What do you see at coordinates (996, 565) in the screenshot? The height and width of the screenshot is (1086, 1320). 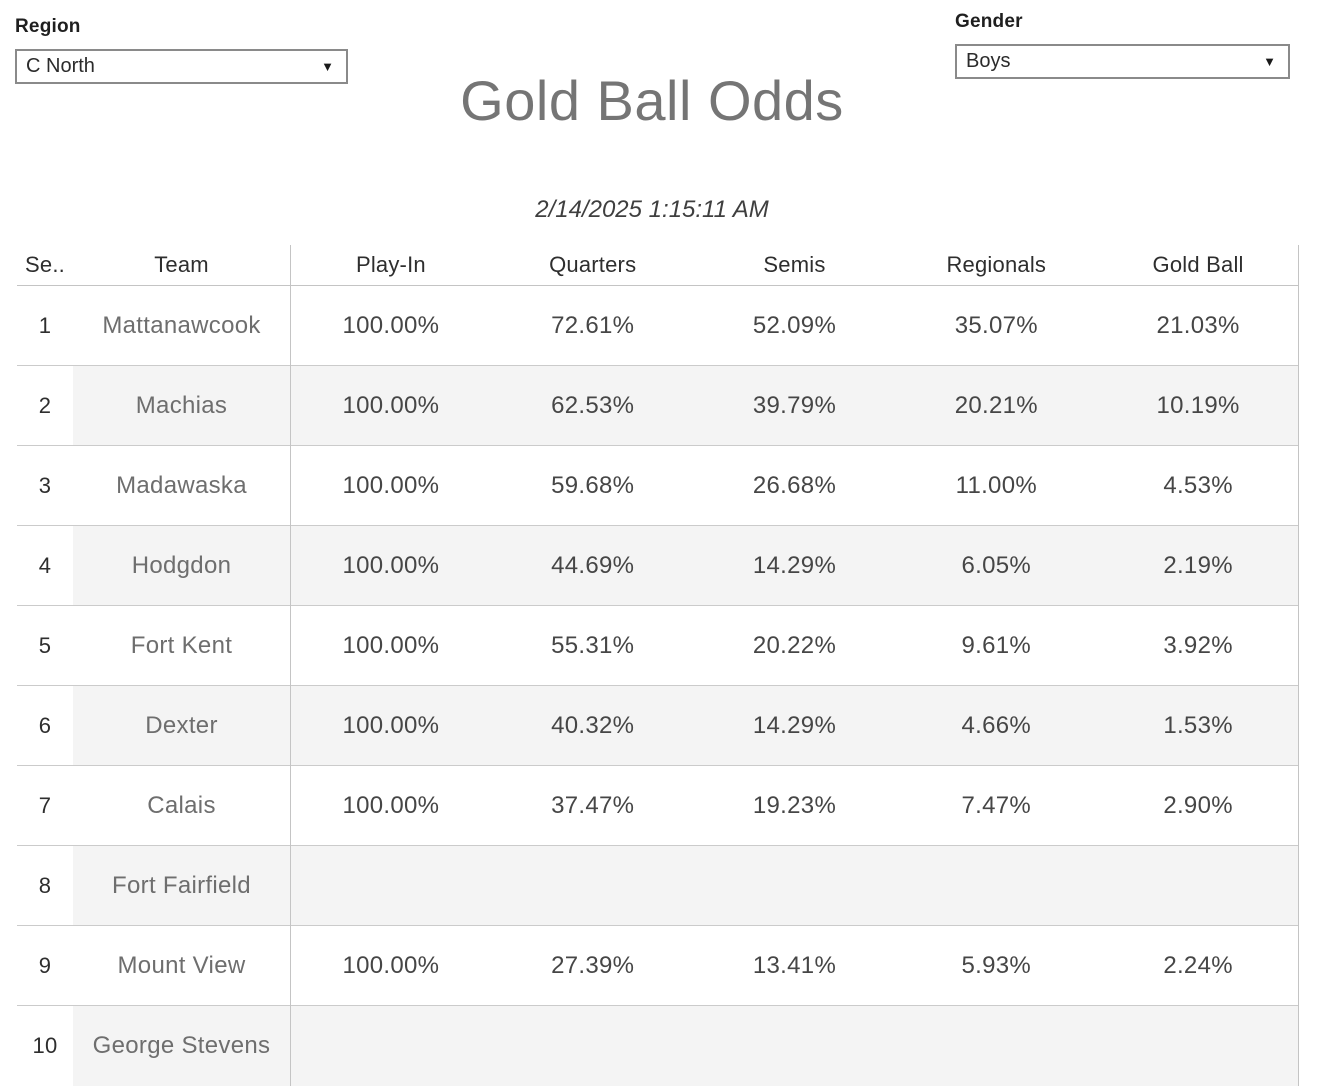 I see `regionals-cell: 6.05%` at bounding box center [996, 565].